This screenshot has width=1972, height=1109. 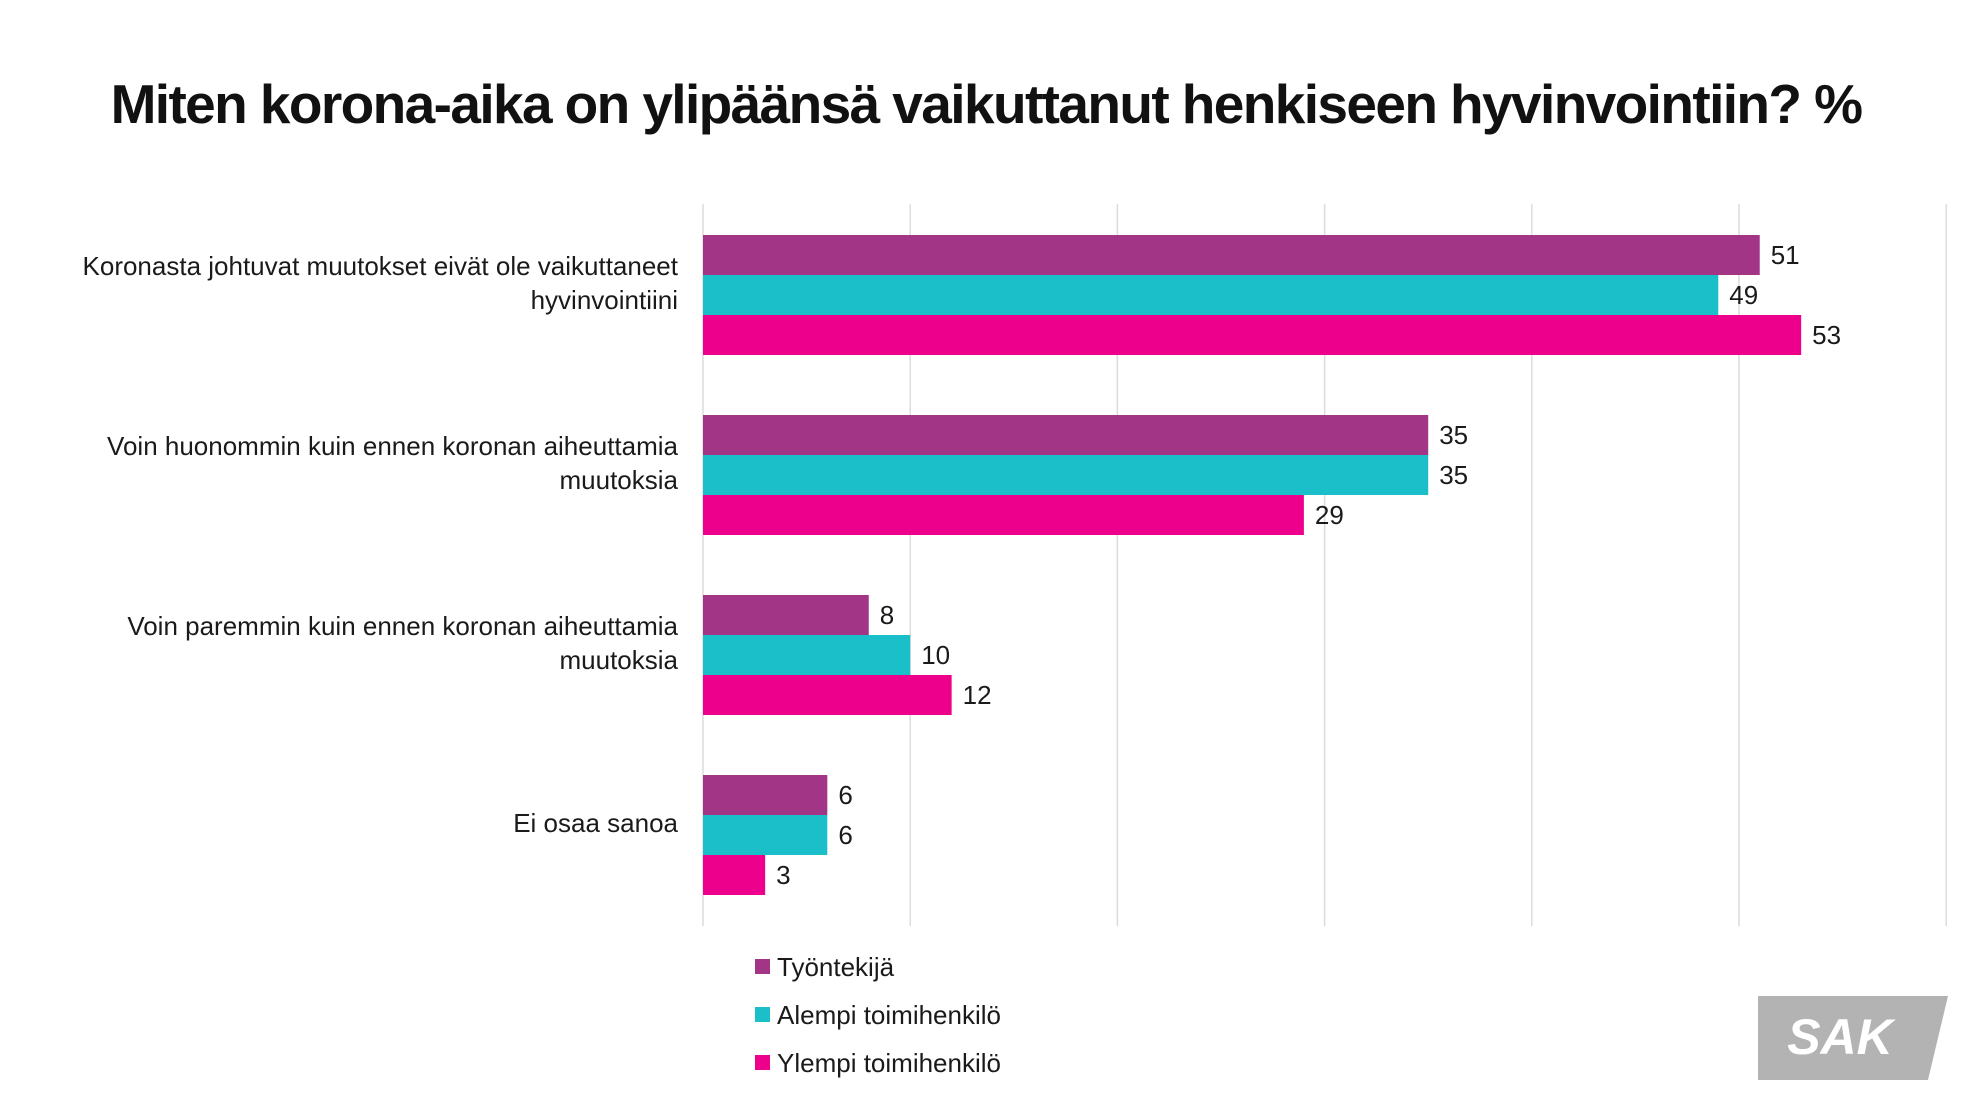 What do you see at coordinates (604, 300) in the screenshot?
I see `category-label: hyvinvointiini` at bounding box center [604, 300].